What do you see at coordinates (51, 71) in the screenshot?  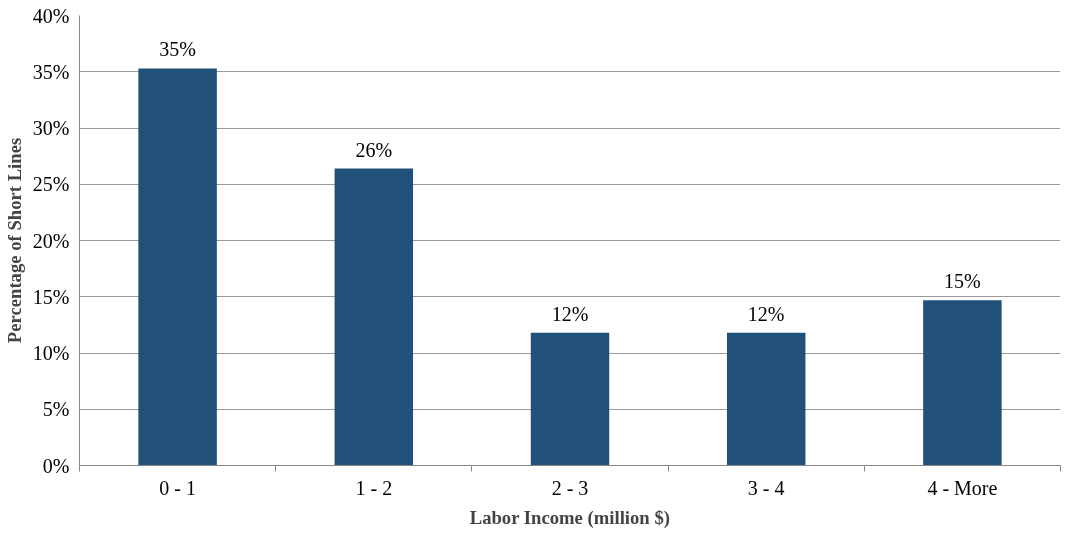 I see `y-tick-label: 35%` at bounding box center [51, 71].